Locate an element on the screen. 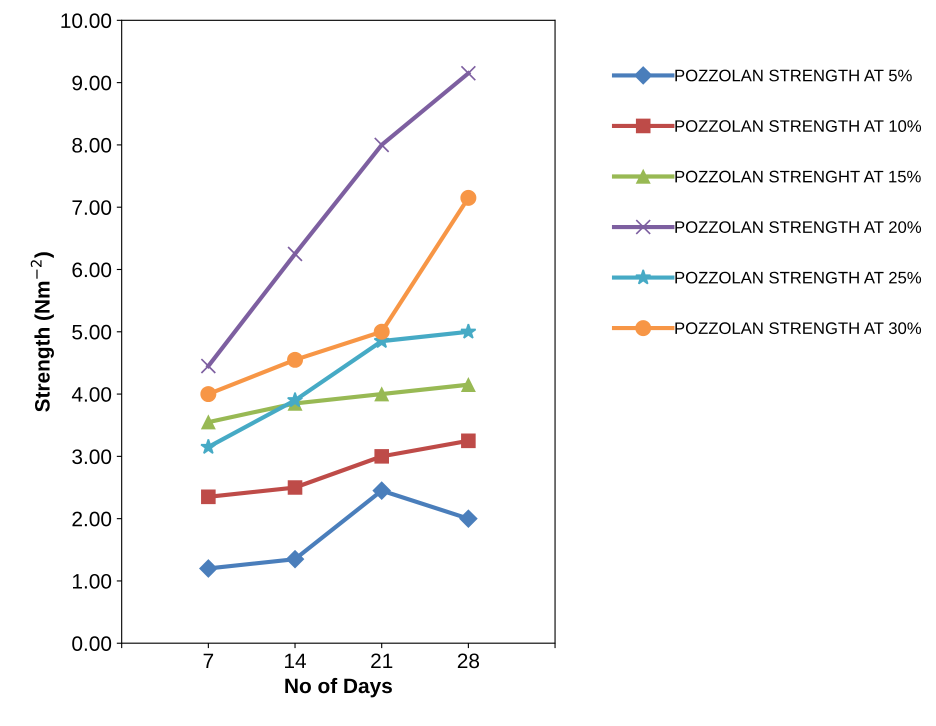 The width and height of the screenshot is (936, 726). x-axis-title: No of Days is located at coordinates (338, 688).